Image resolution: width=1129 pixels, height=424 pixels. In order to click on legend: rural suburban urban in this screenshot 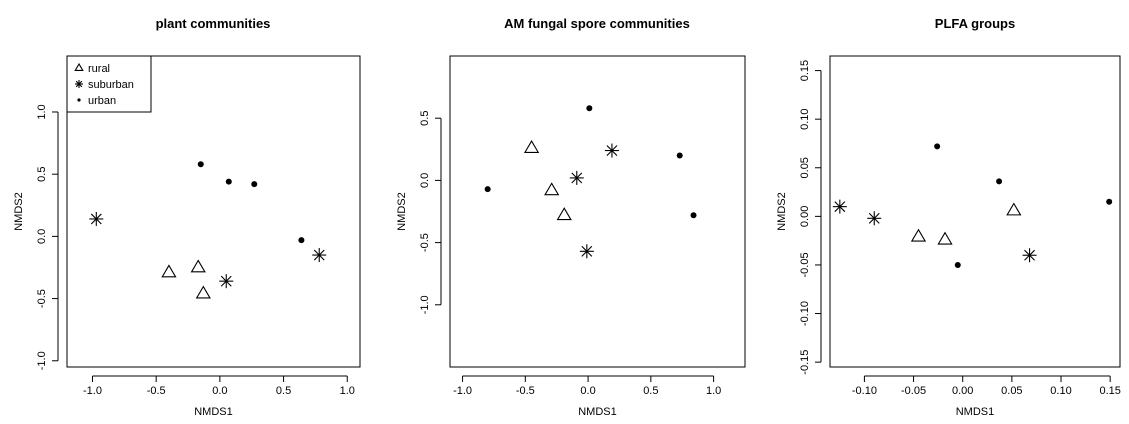, I will do `click(109, 84)`.